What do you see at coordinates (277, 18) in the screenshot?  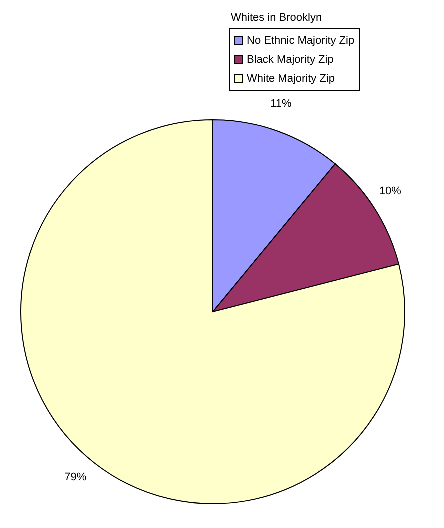 I see `legend-title: Whites in Brooklyn` at bounding box center [277, 18].